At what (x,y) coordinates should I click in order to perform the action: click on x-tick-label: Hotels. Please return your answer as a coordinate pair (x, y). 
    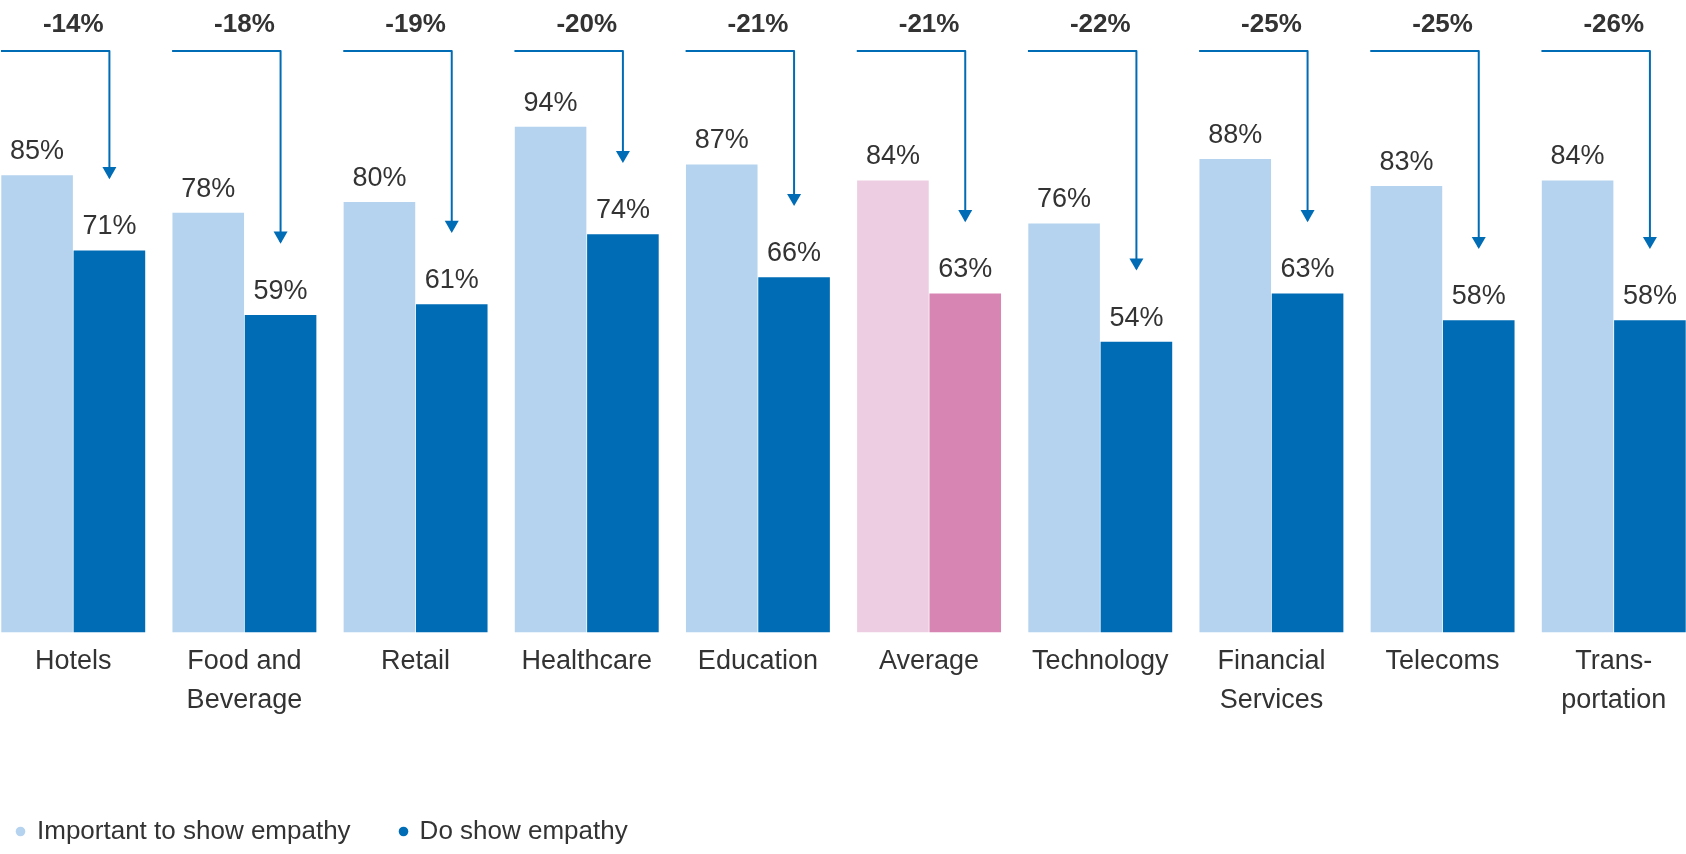
    Looking at the image, I should click on (73, 659).